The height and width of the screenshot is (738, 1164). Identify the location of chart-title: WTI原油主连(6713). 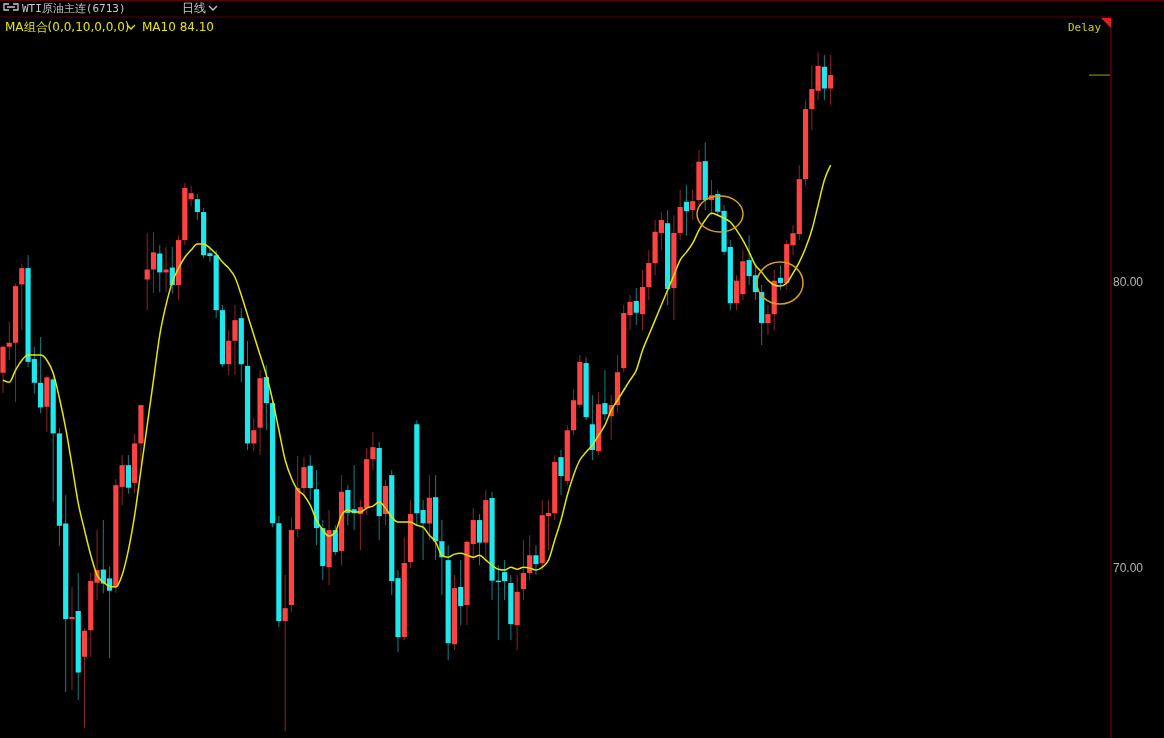
(74, 8).